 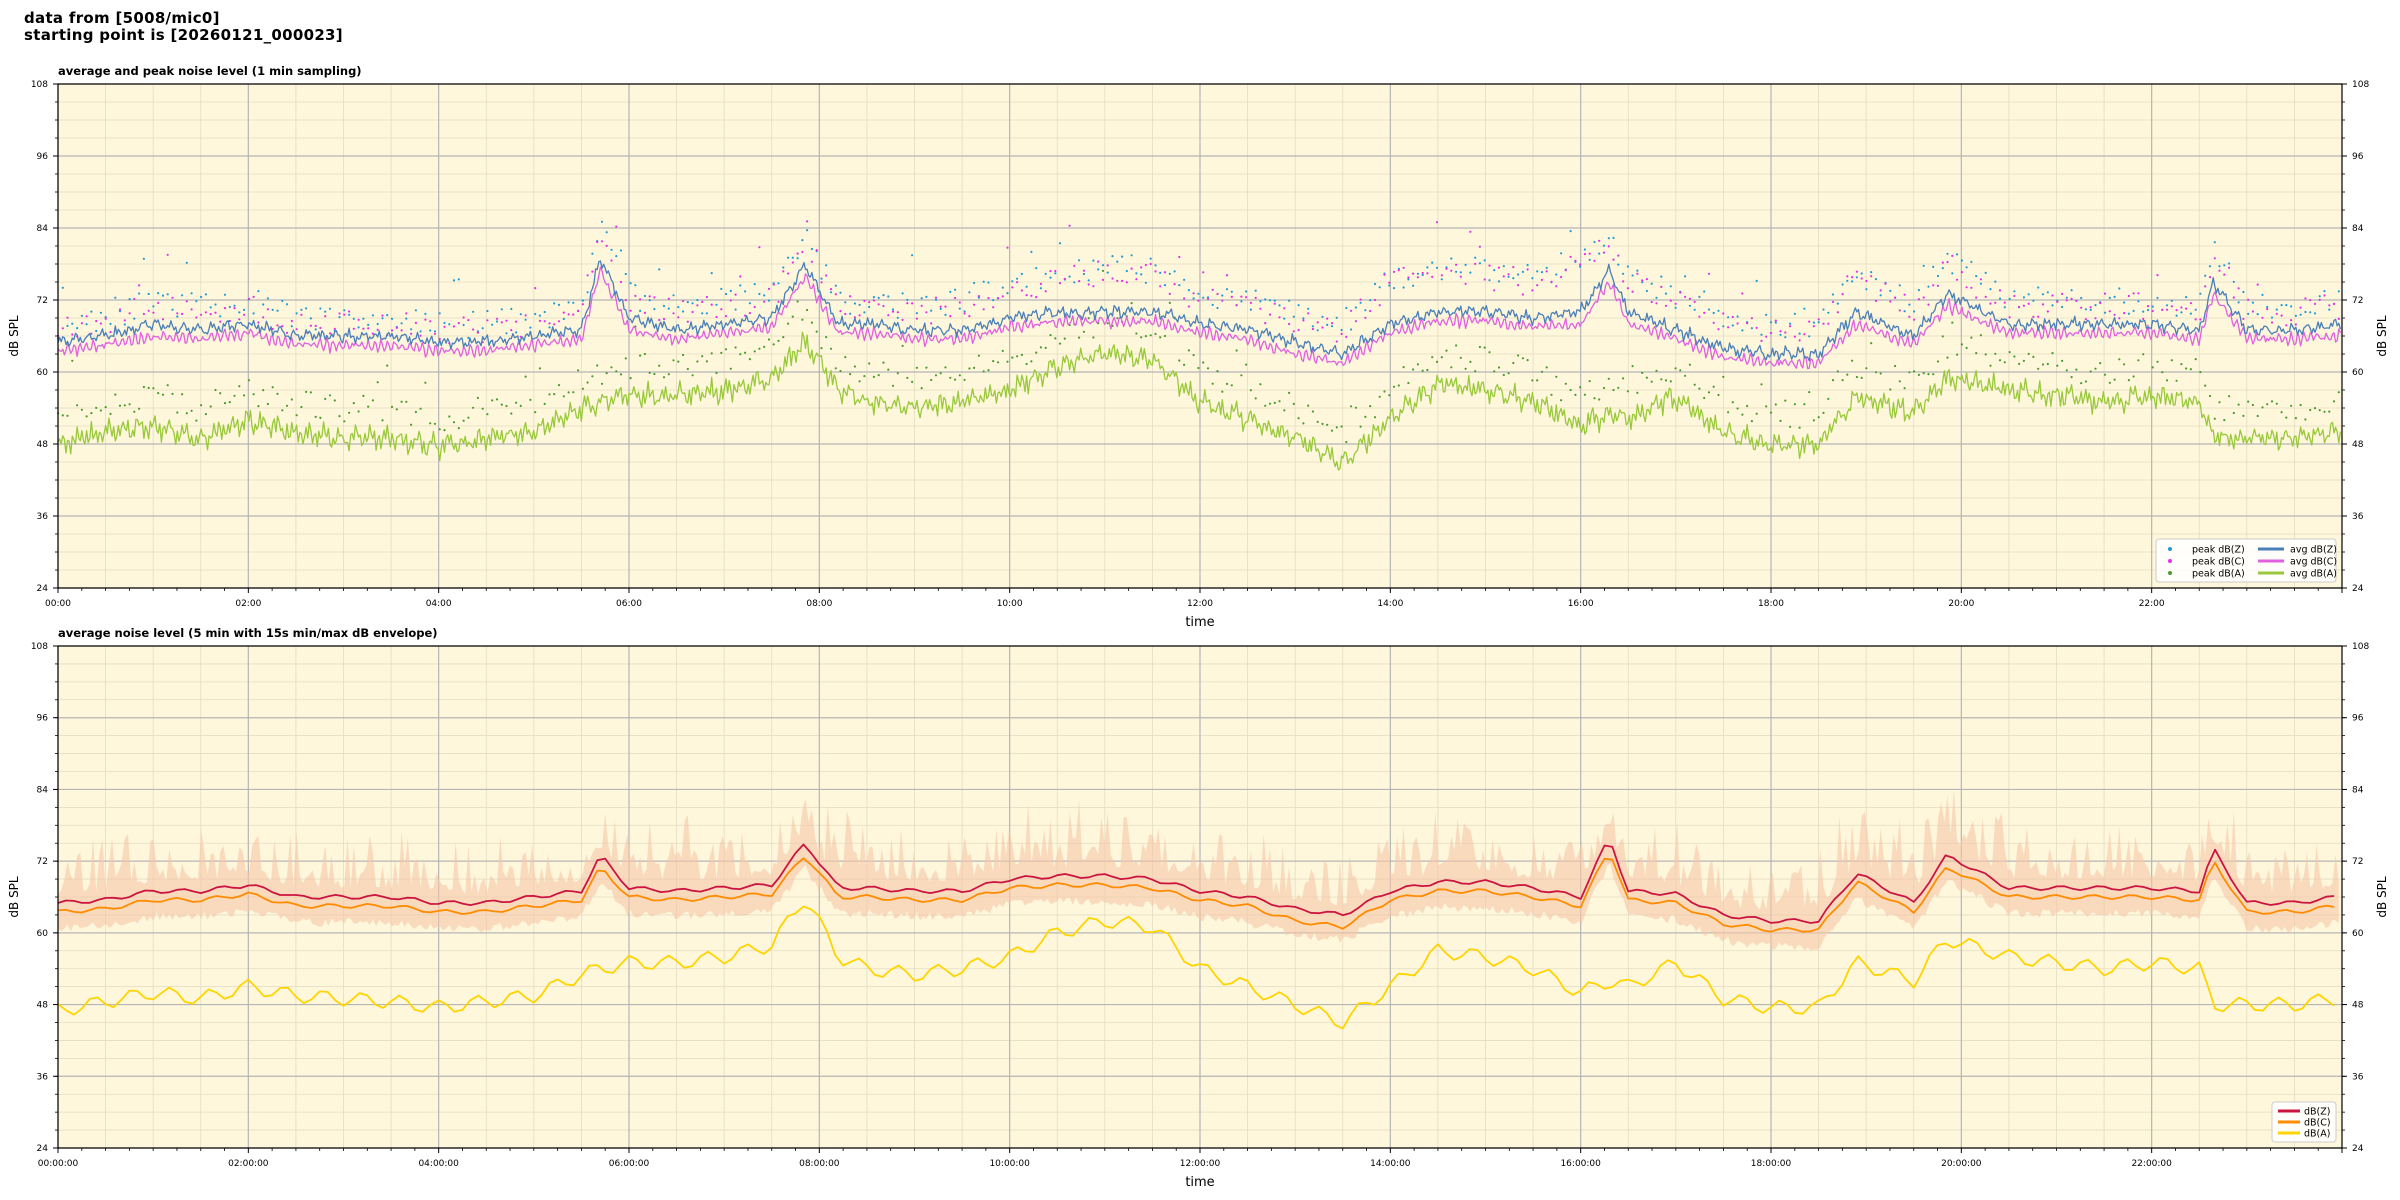 I want to click on legend-marker, so click(x=2170, y=561).